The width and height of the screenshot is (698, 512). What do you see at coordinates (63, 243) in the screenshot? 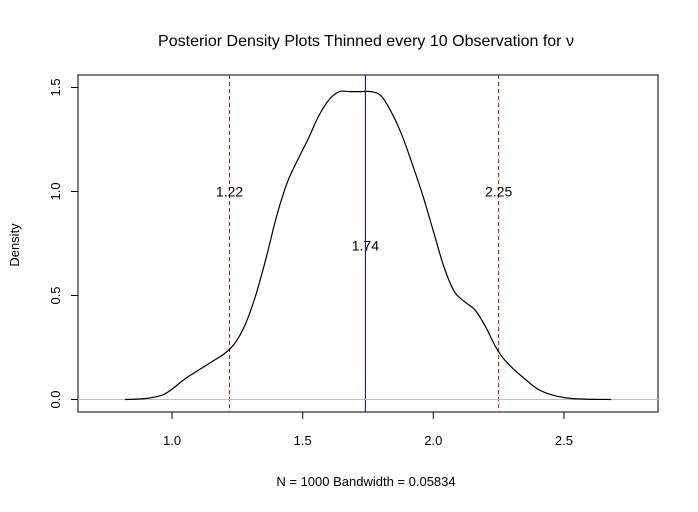
I see `y-axis: 0.0 0.5 1.0 1.5` at bounding box center [63, 243].